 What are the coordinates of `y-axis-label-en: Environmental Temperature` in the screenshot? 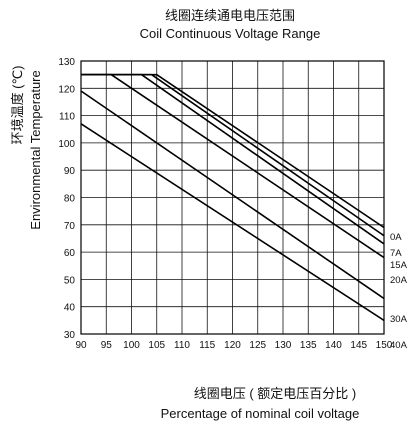 It's located at (35, 149).